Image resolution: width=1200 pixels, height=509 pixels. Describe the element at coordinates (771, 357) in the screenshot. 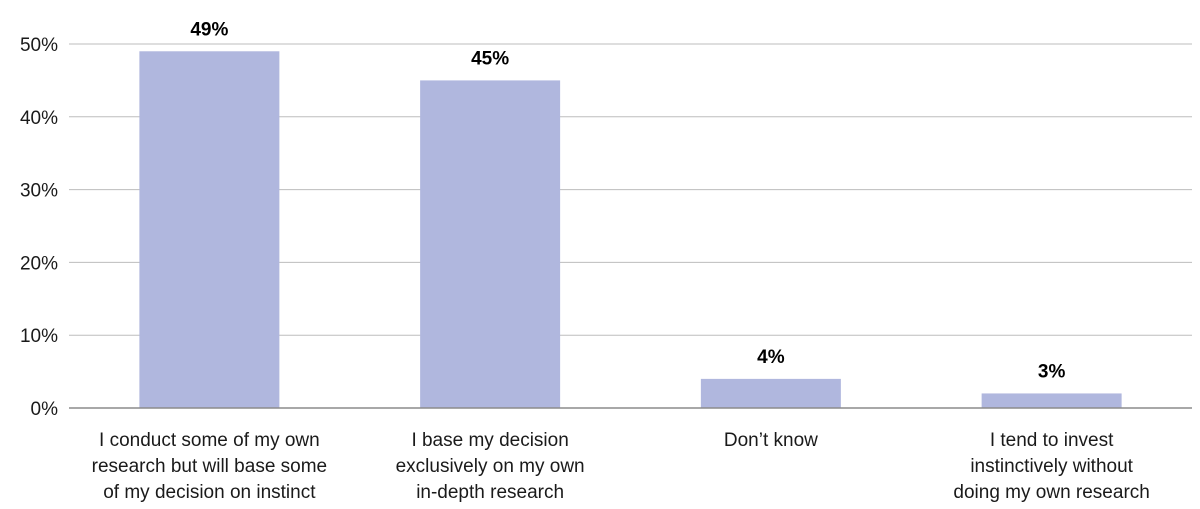

I see `data-label: 4%` at that location.